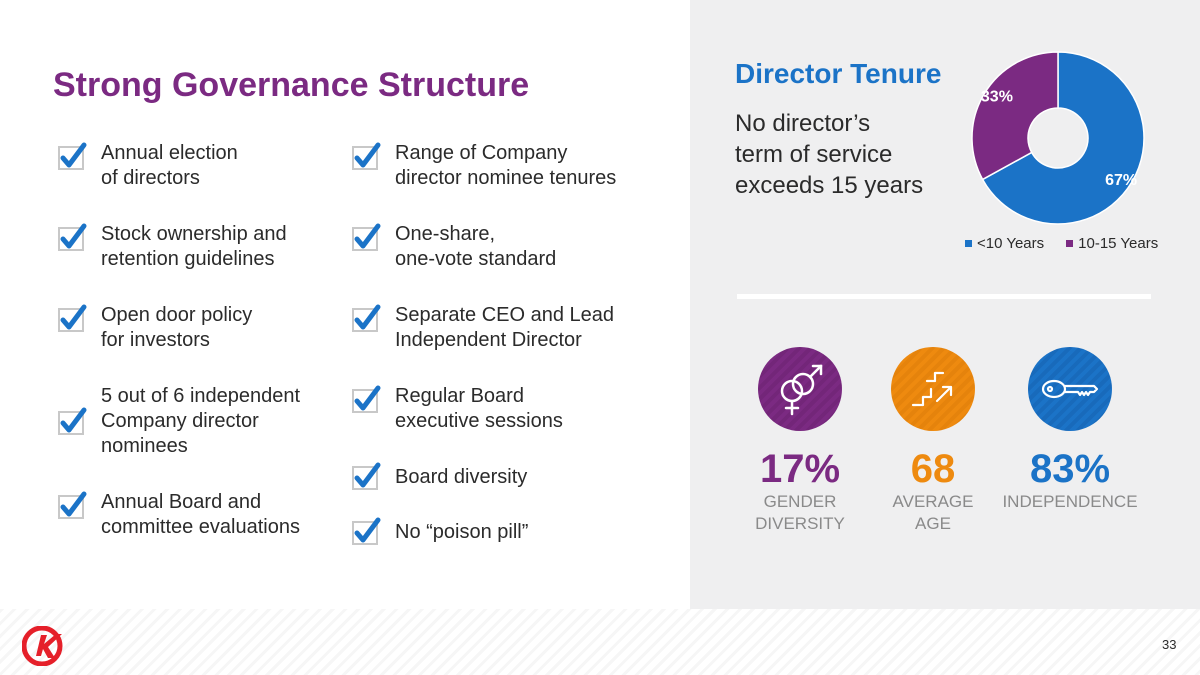  Describe the element at coordinates (1070, 469) in the screenshot. I see `stat-value: 83%` at that location.